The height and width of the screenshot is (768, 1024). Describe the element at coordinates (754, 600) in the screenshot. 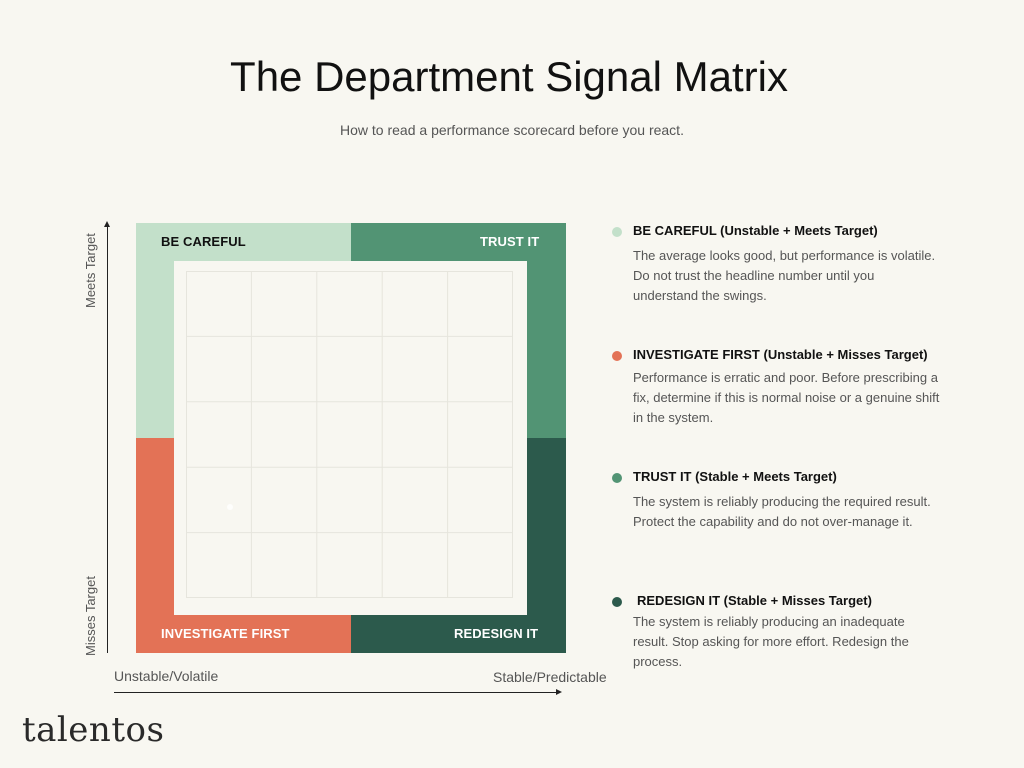

I see `legend-title: REDESIGN IT (Stable + Misses Target)` at that location.